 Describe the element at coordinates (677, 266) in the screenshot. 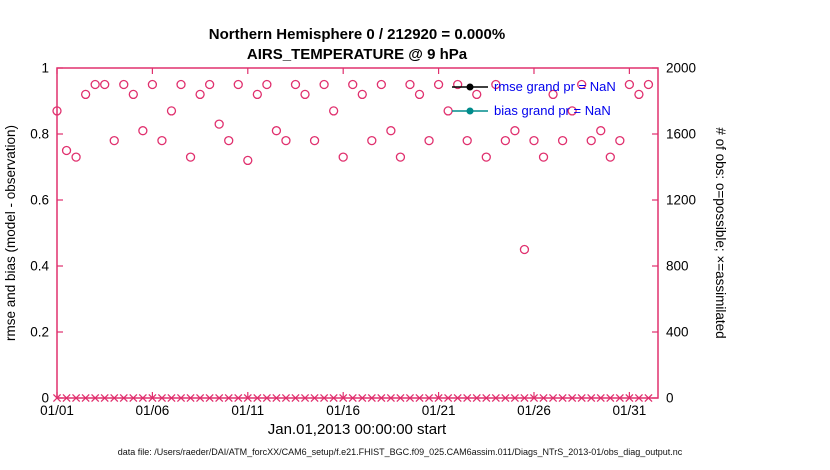

I see `right-y-tick-label: 800` at that location.